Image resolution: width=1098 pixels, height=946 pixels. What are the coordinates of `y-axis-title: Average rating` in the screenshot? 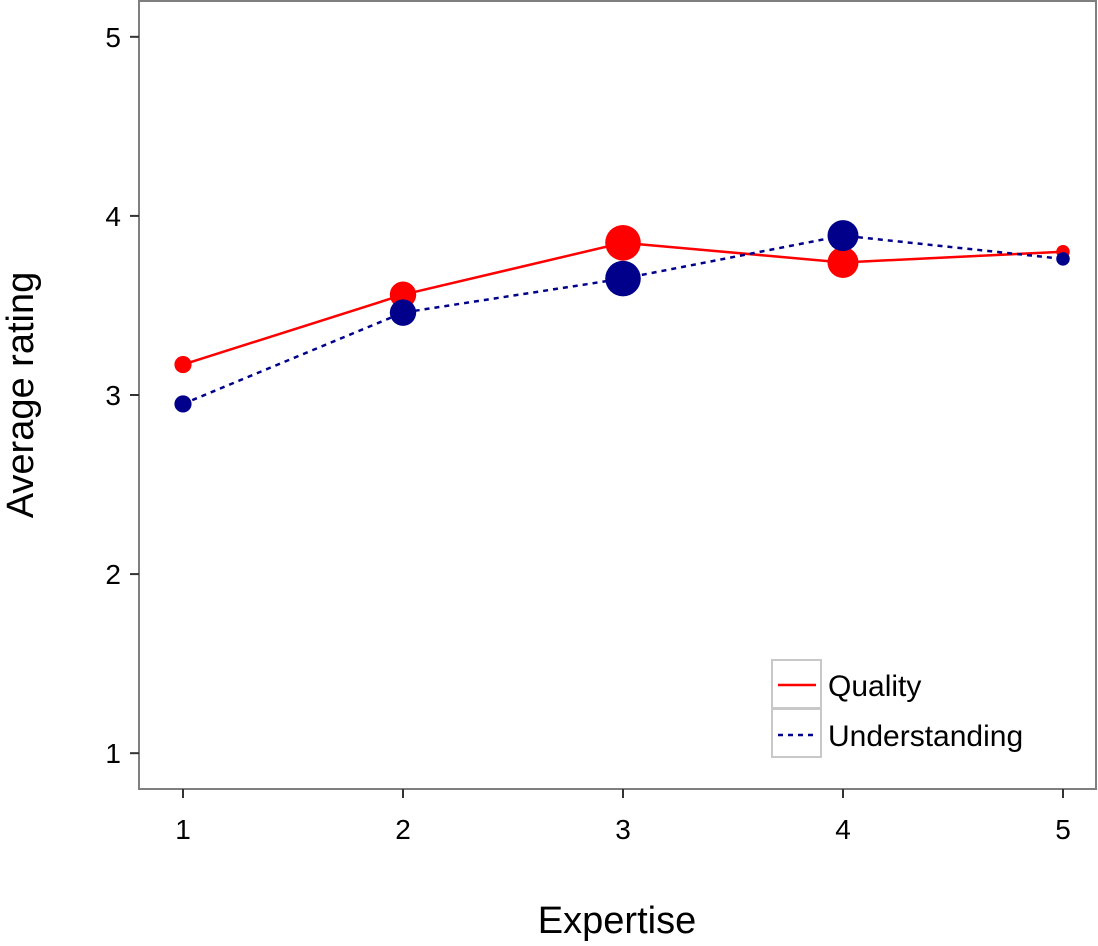 It's located at (21, 395).